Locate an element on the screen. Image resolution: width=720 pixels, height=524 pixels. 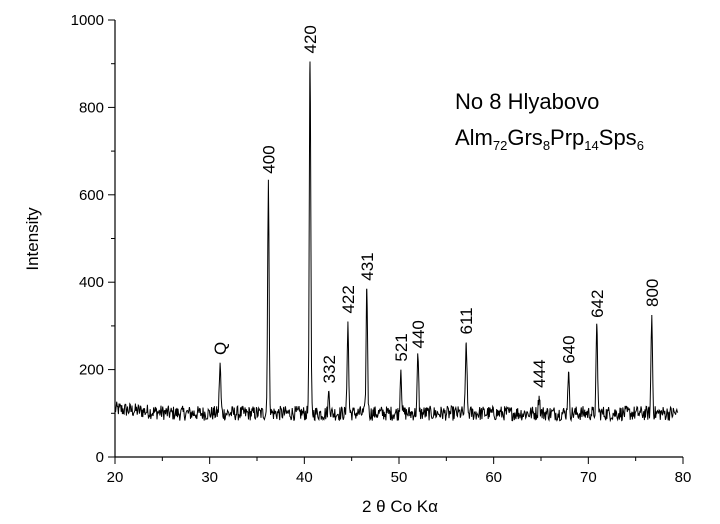
sample-title: No 8 Hlyabovo is located at coordinates (527, 101).